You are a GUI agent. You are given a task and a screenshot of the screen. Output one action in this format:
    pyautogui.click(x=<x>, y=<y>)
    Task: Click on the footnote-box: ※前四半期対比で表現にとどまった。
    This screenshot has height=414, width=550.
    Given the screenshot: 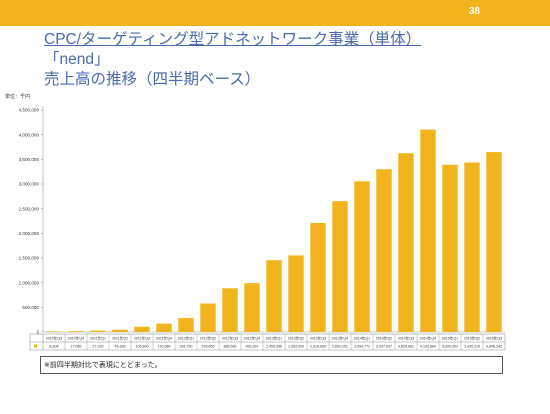 What is the action you would take?
    pyautogui.click(x=271, y=365)
    